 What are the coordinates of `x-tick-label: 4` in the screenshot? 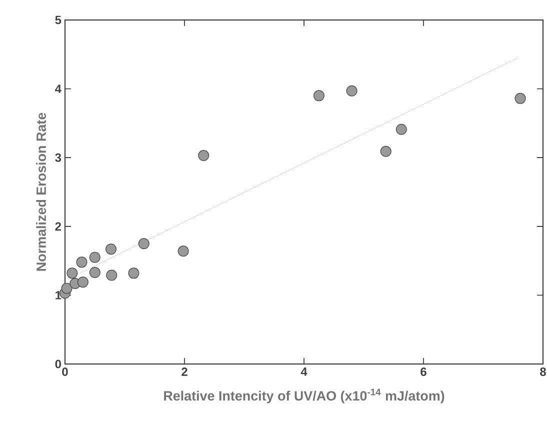 It's located at (304, 372).